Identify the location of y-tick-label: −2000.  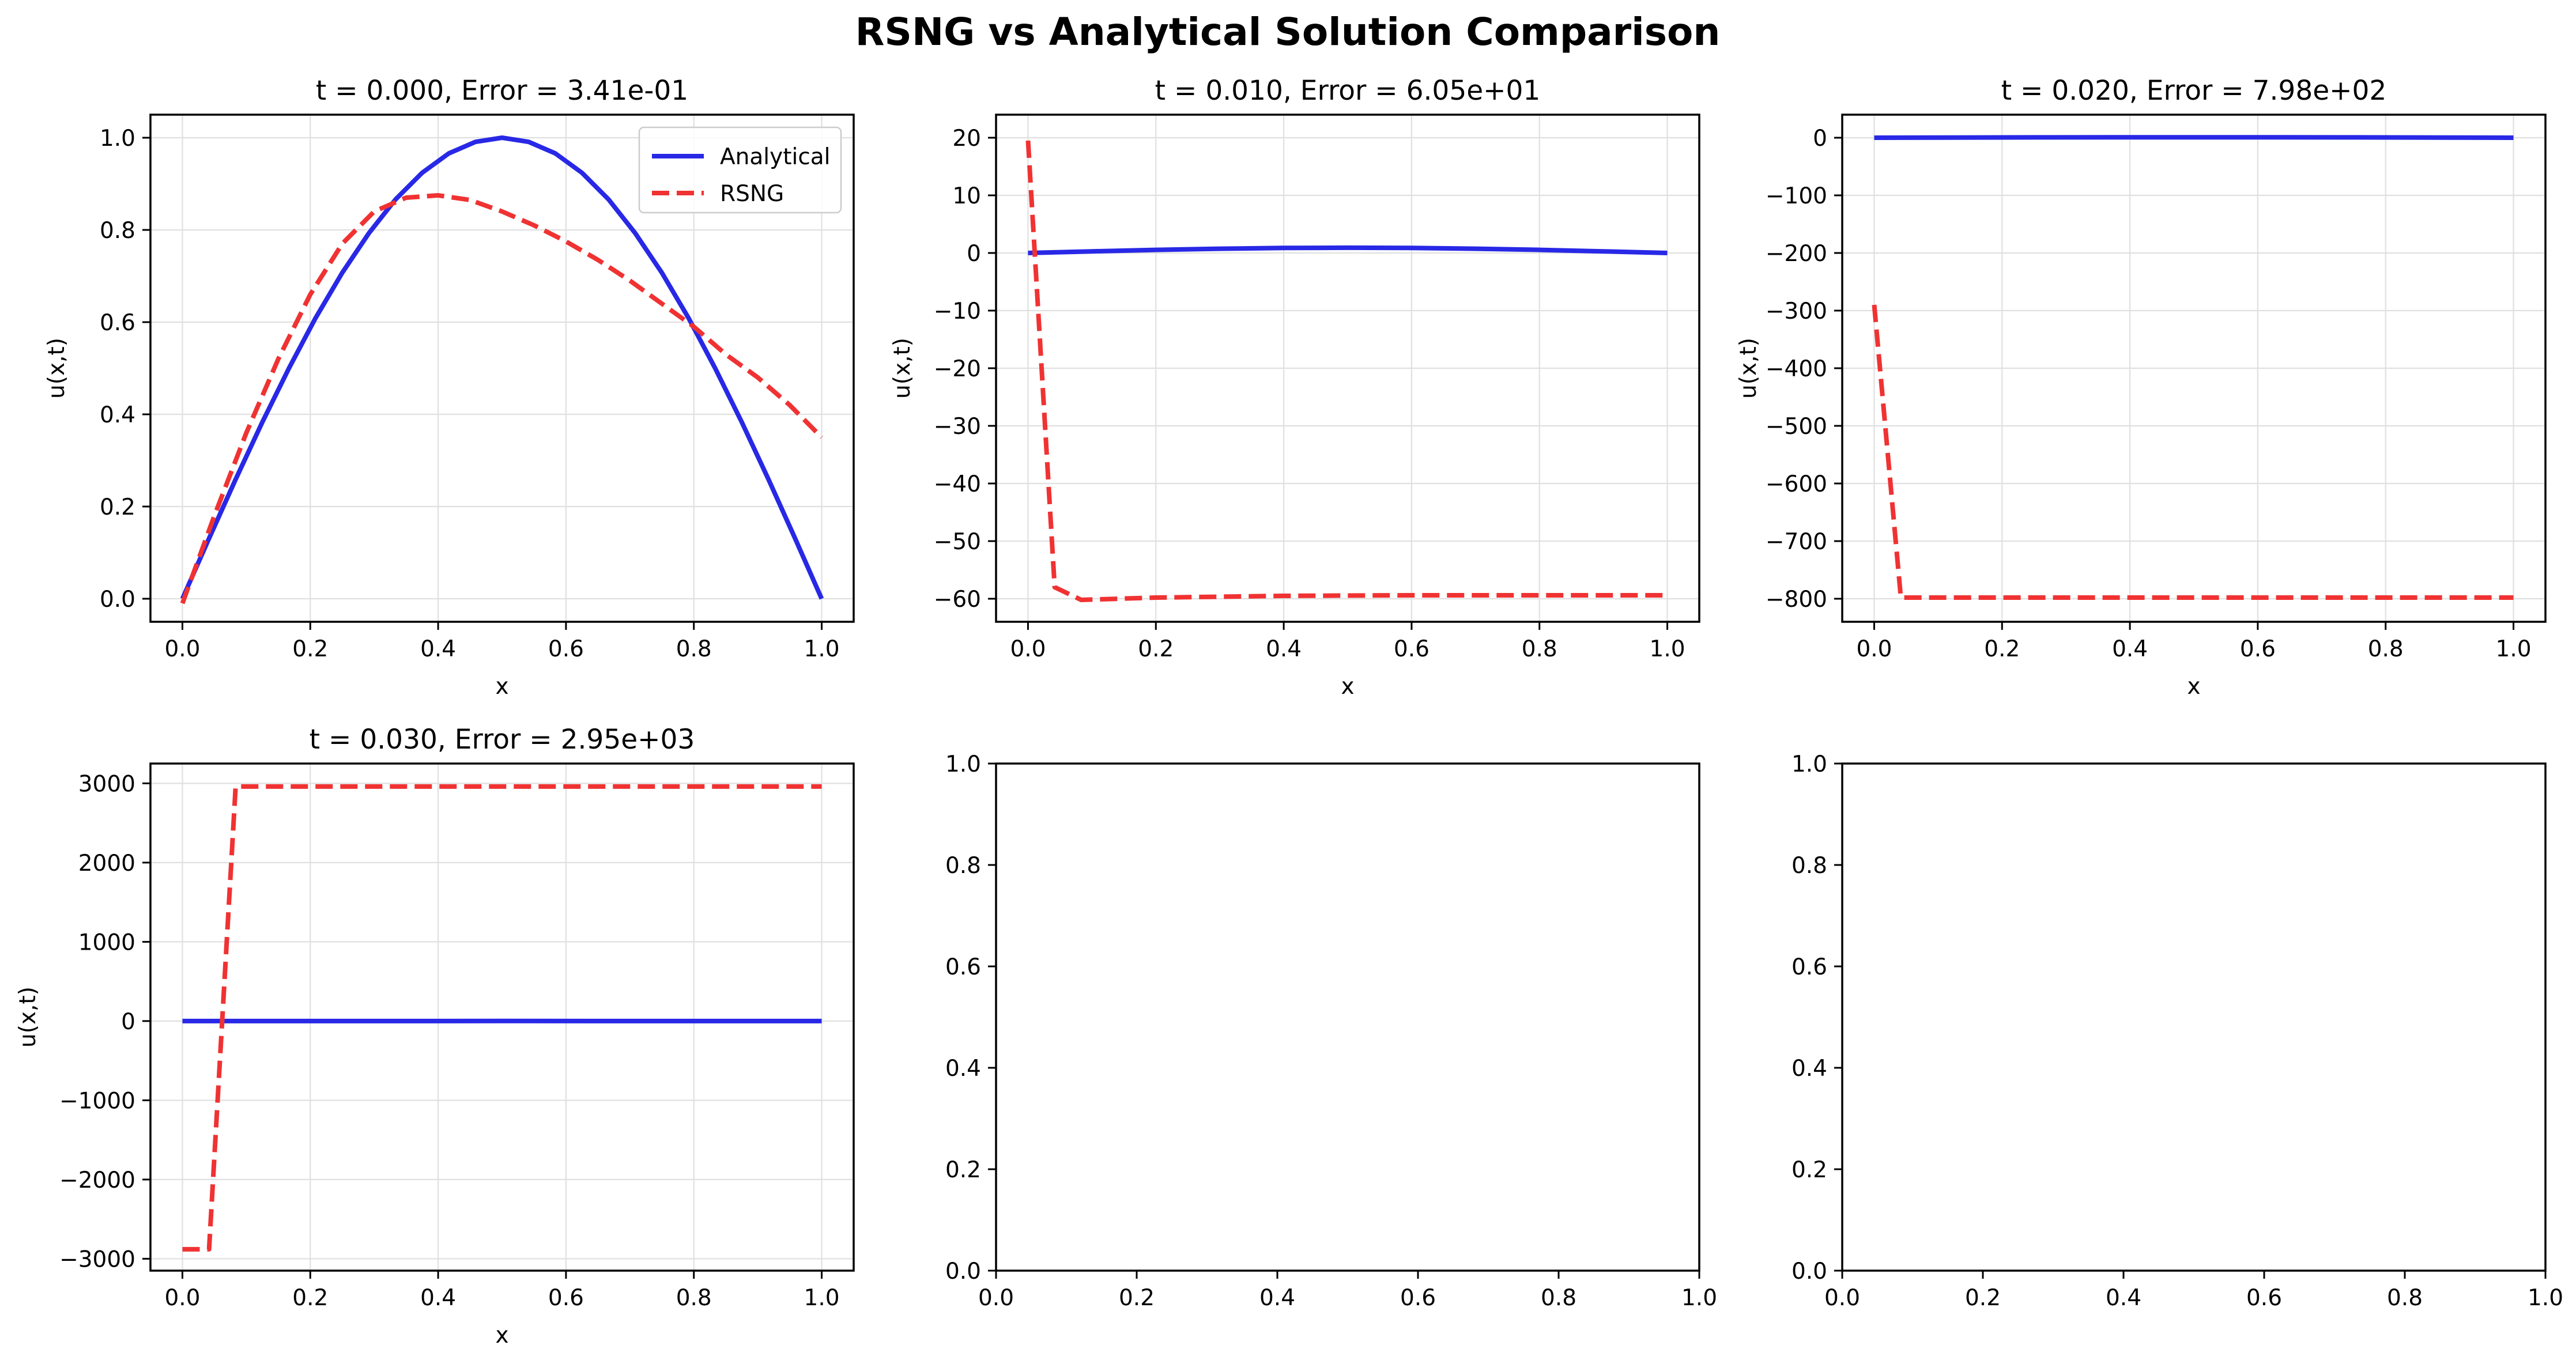
(97, 1180).